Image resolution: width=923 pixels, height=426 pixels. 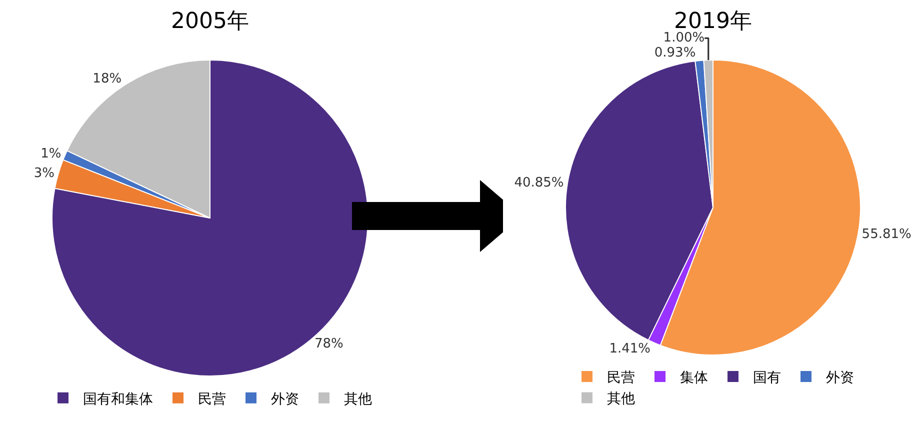 I want to click on legend-label: 国有, so click(x=767, y=378).